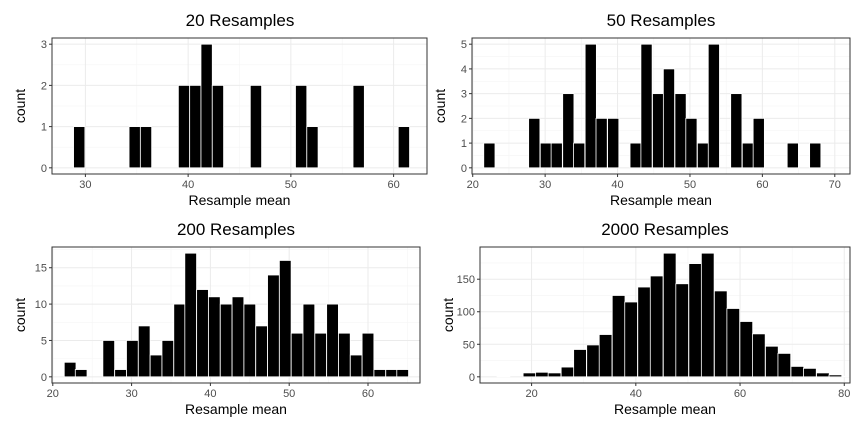  What do you see at coordinates (240, 20) in the screenshot?
I see `chart-title: 20 Resamples` at bounding box center [240, 20].